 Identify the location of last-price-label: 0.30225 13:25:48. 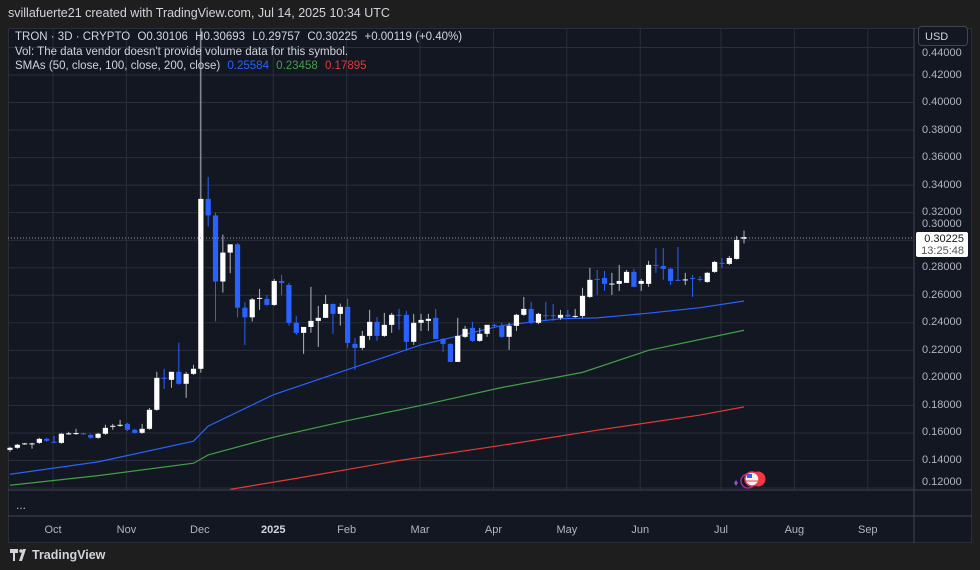
(942, 244).